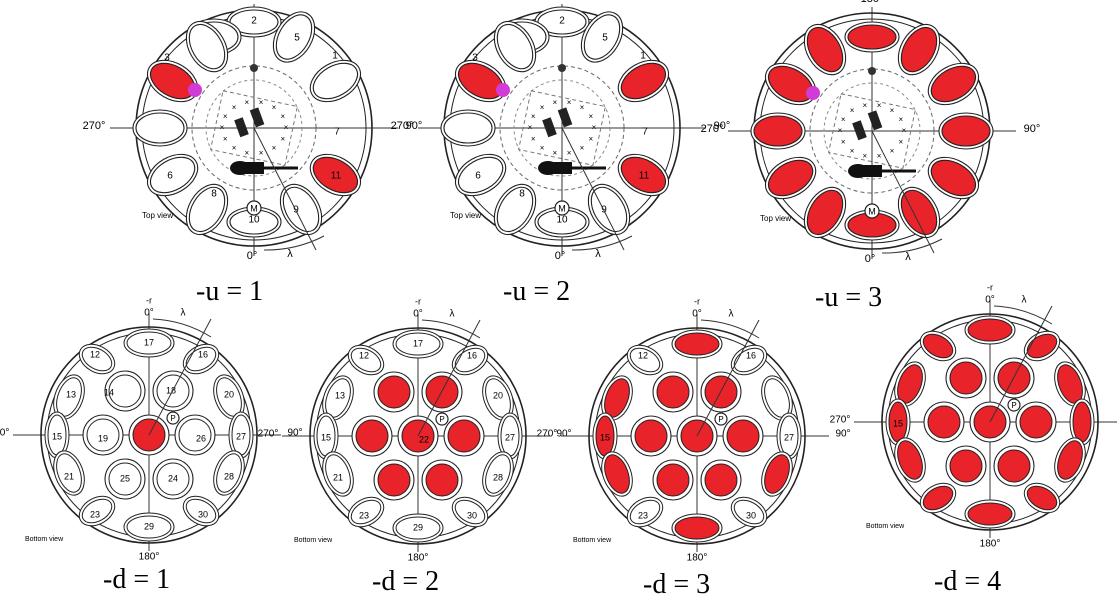 The height and width of the screenshot is (603, 1117). I want to click on top-module-number: 6, so click(478, 176).